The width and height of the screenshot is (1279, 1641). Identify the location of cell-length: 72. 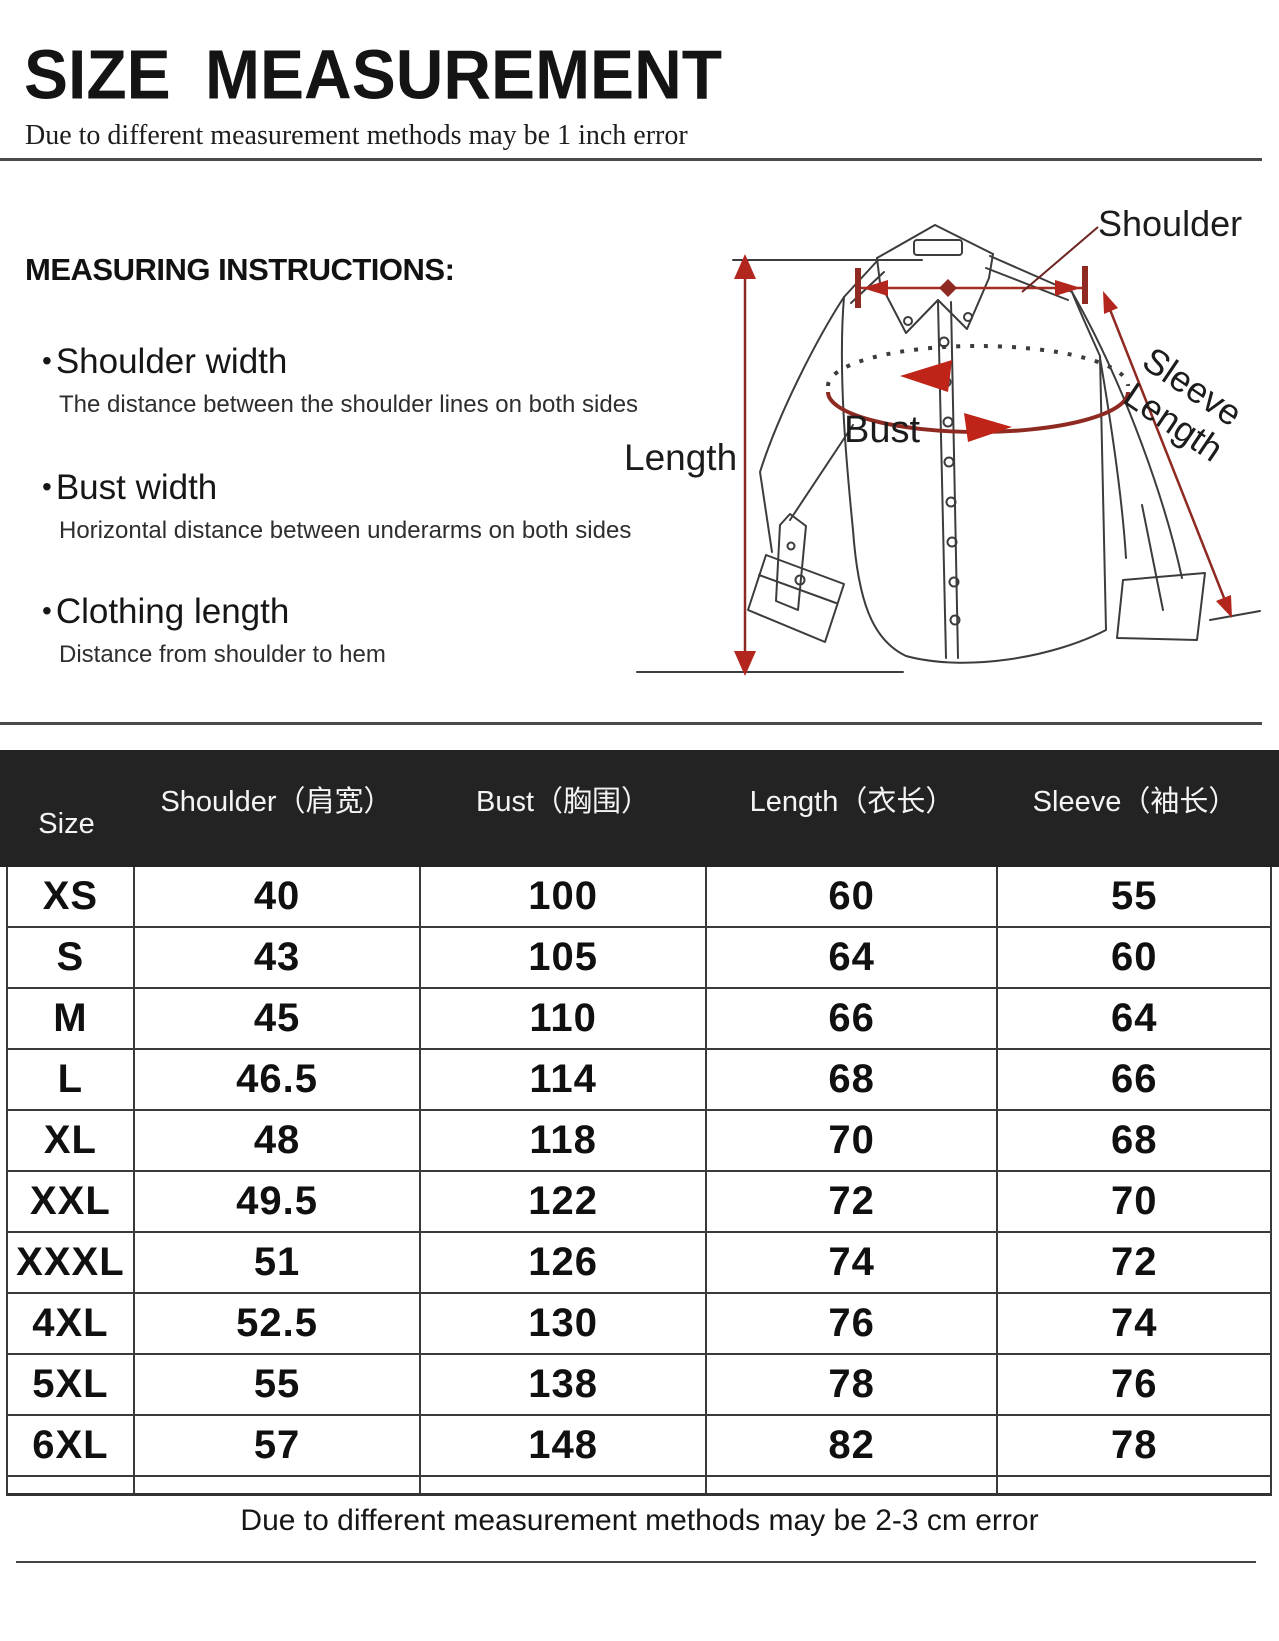
(853, 1201).